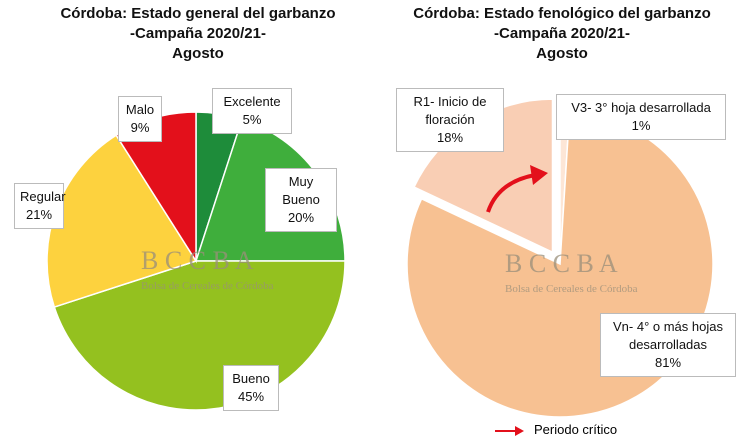  I want to click on label-category: Regular, so click(43, 196).